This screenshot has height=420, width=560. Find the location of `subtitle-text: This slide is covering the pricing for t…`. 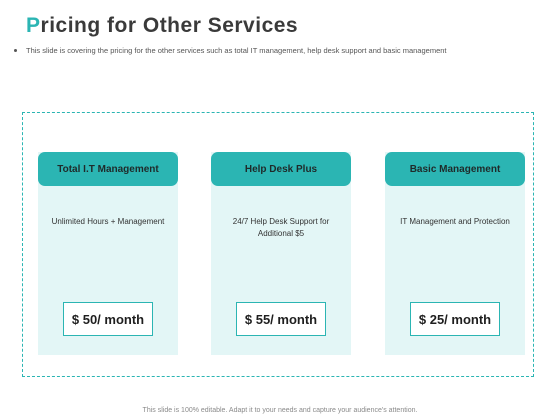

subtitle-text: This slide is covering the pricing for t… is located at coordinates (236, 50).